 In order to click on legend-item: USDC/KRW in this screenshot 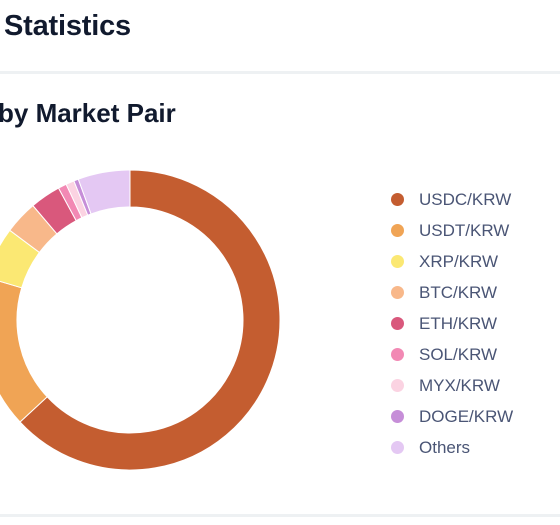, I will do `click(452, 199)`.